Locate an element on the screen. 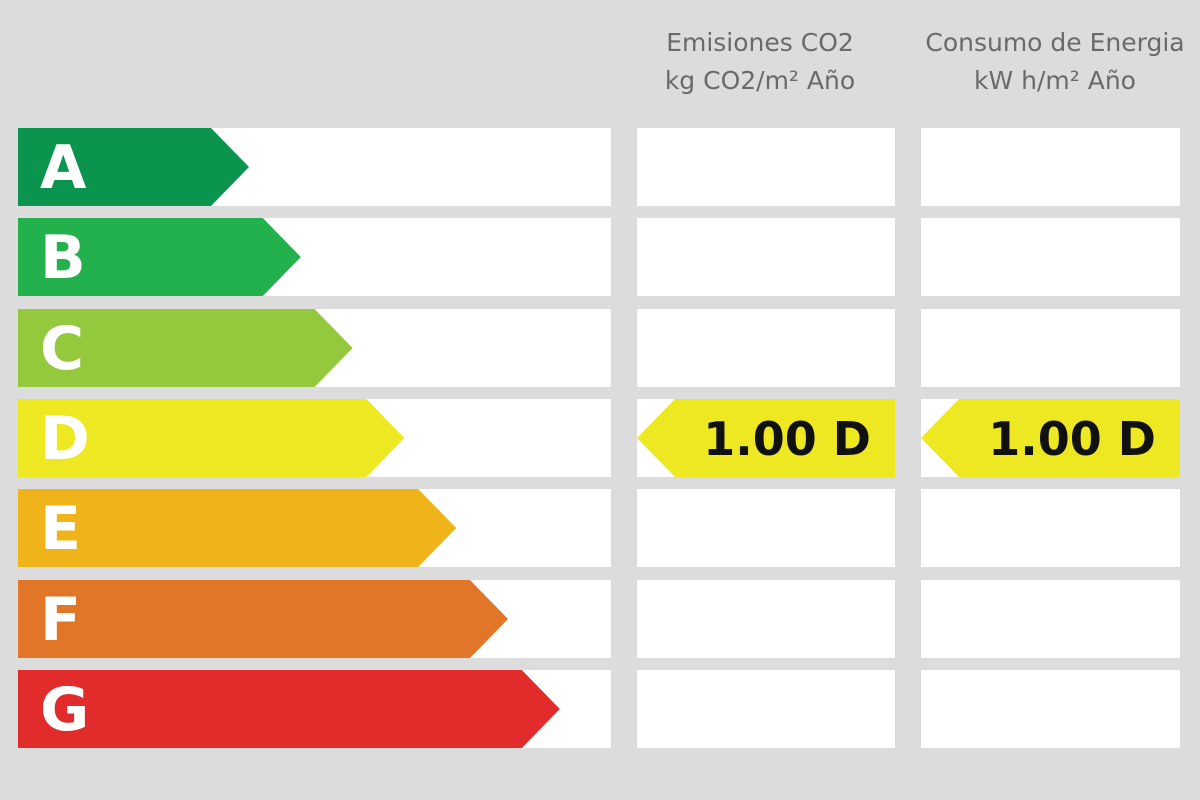 The image size is (1200, 800). consumo-cell-d: 1.00 D is located at coordinates (1050, 437).